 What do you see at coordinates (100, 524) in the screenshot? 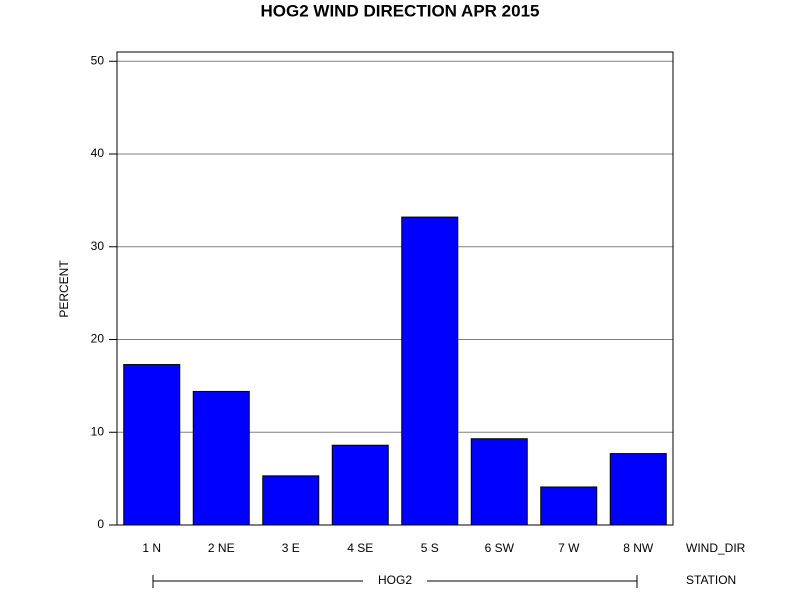
I see `y-tick-label: 0` at bounding box center [100, 524].